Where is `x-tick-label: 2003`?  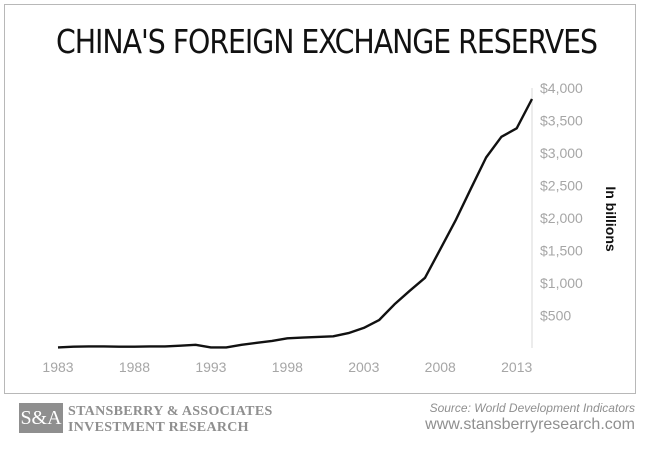
x-tick-label: 2003 is located at coordinates (363, 367).